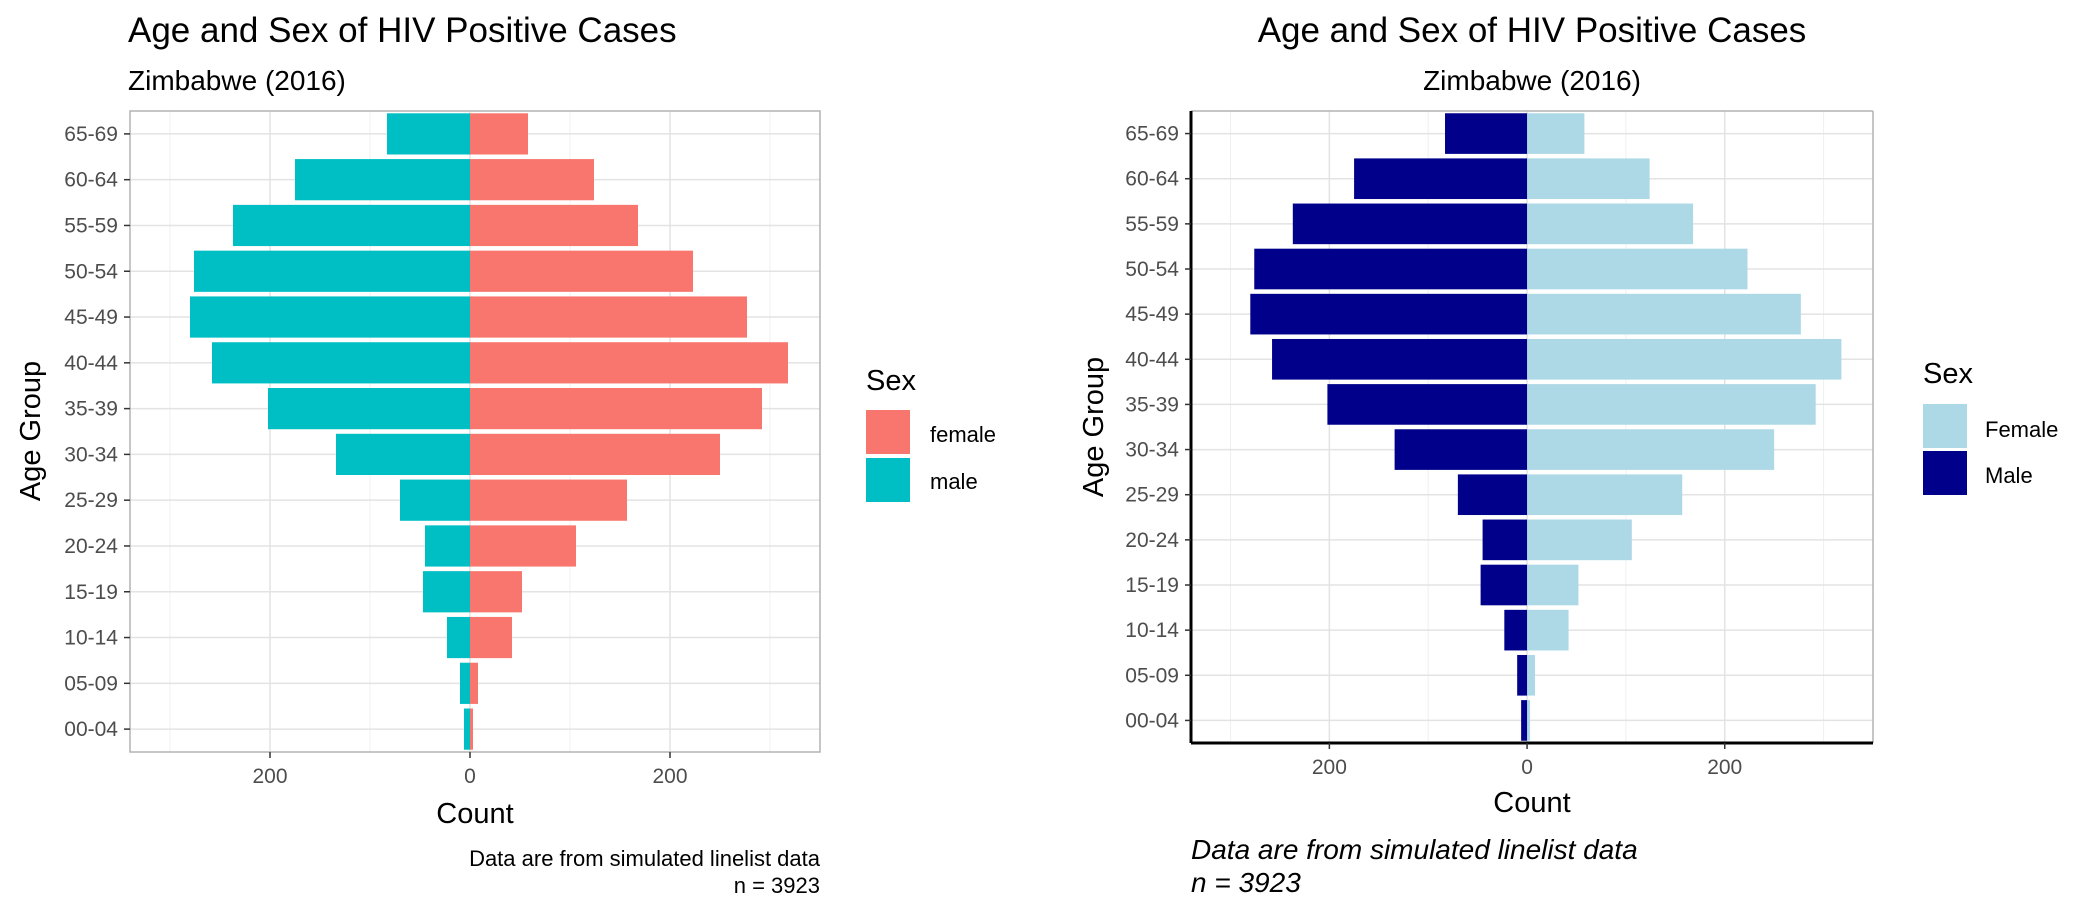 The image size is (2091, 909). Describe the element at coordinates (1152, 585) in the screenshot. I see `y-tick-label-15-19: 15-19` at that location.